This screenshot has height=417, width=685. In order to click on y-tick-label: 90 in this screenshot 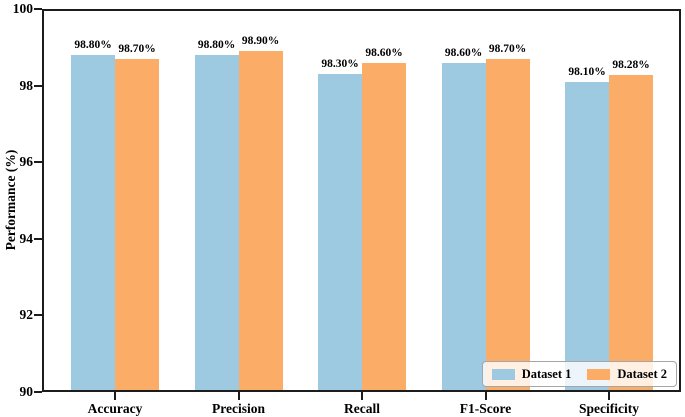, I will do `click(26, 391)`.